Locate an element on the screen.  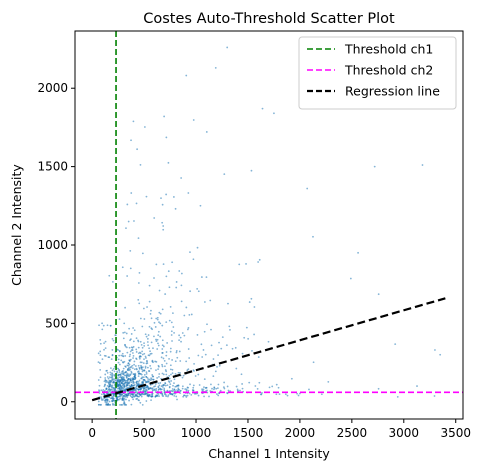
x-tick-label: 0 is located at coordinates (92, 433).